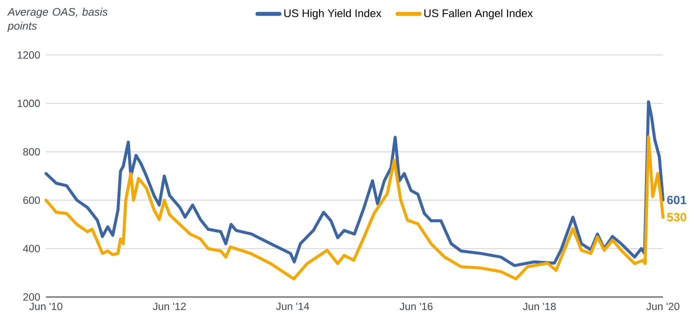 This screenshot has height=326, width=700. I want to click on y-tick-label: 800, so click(31, 152).